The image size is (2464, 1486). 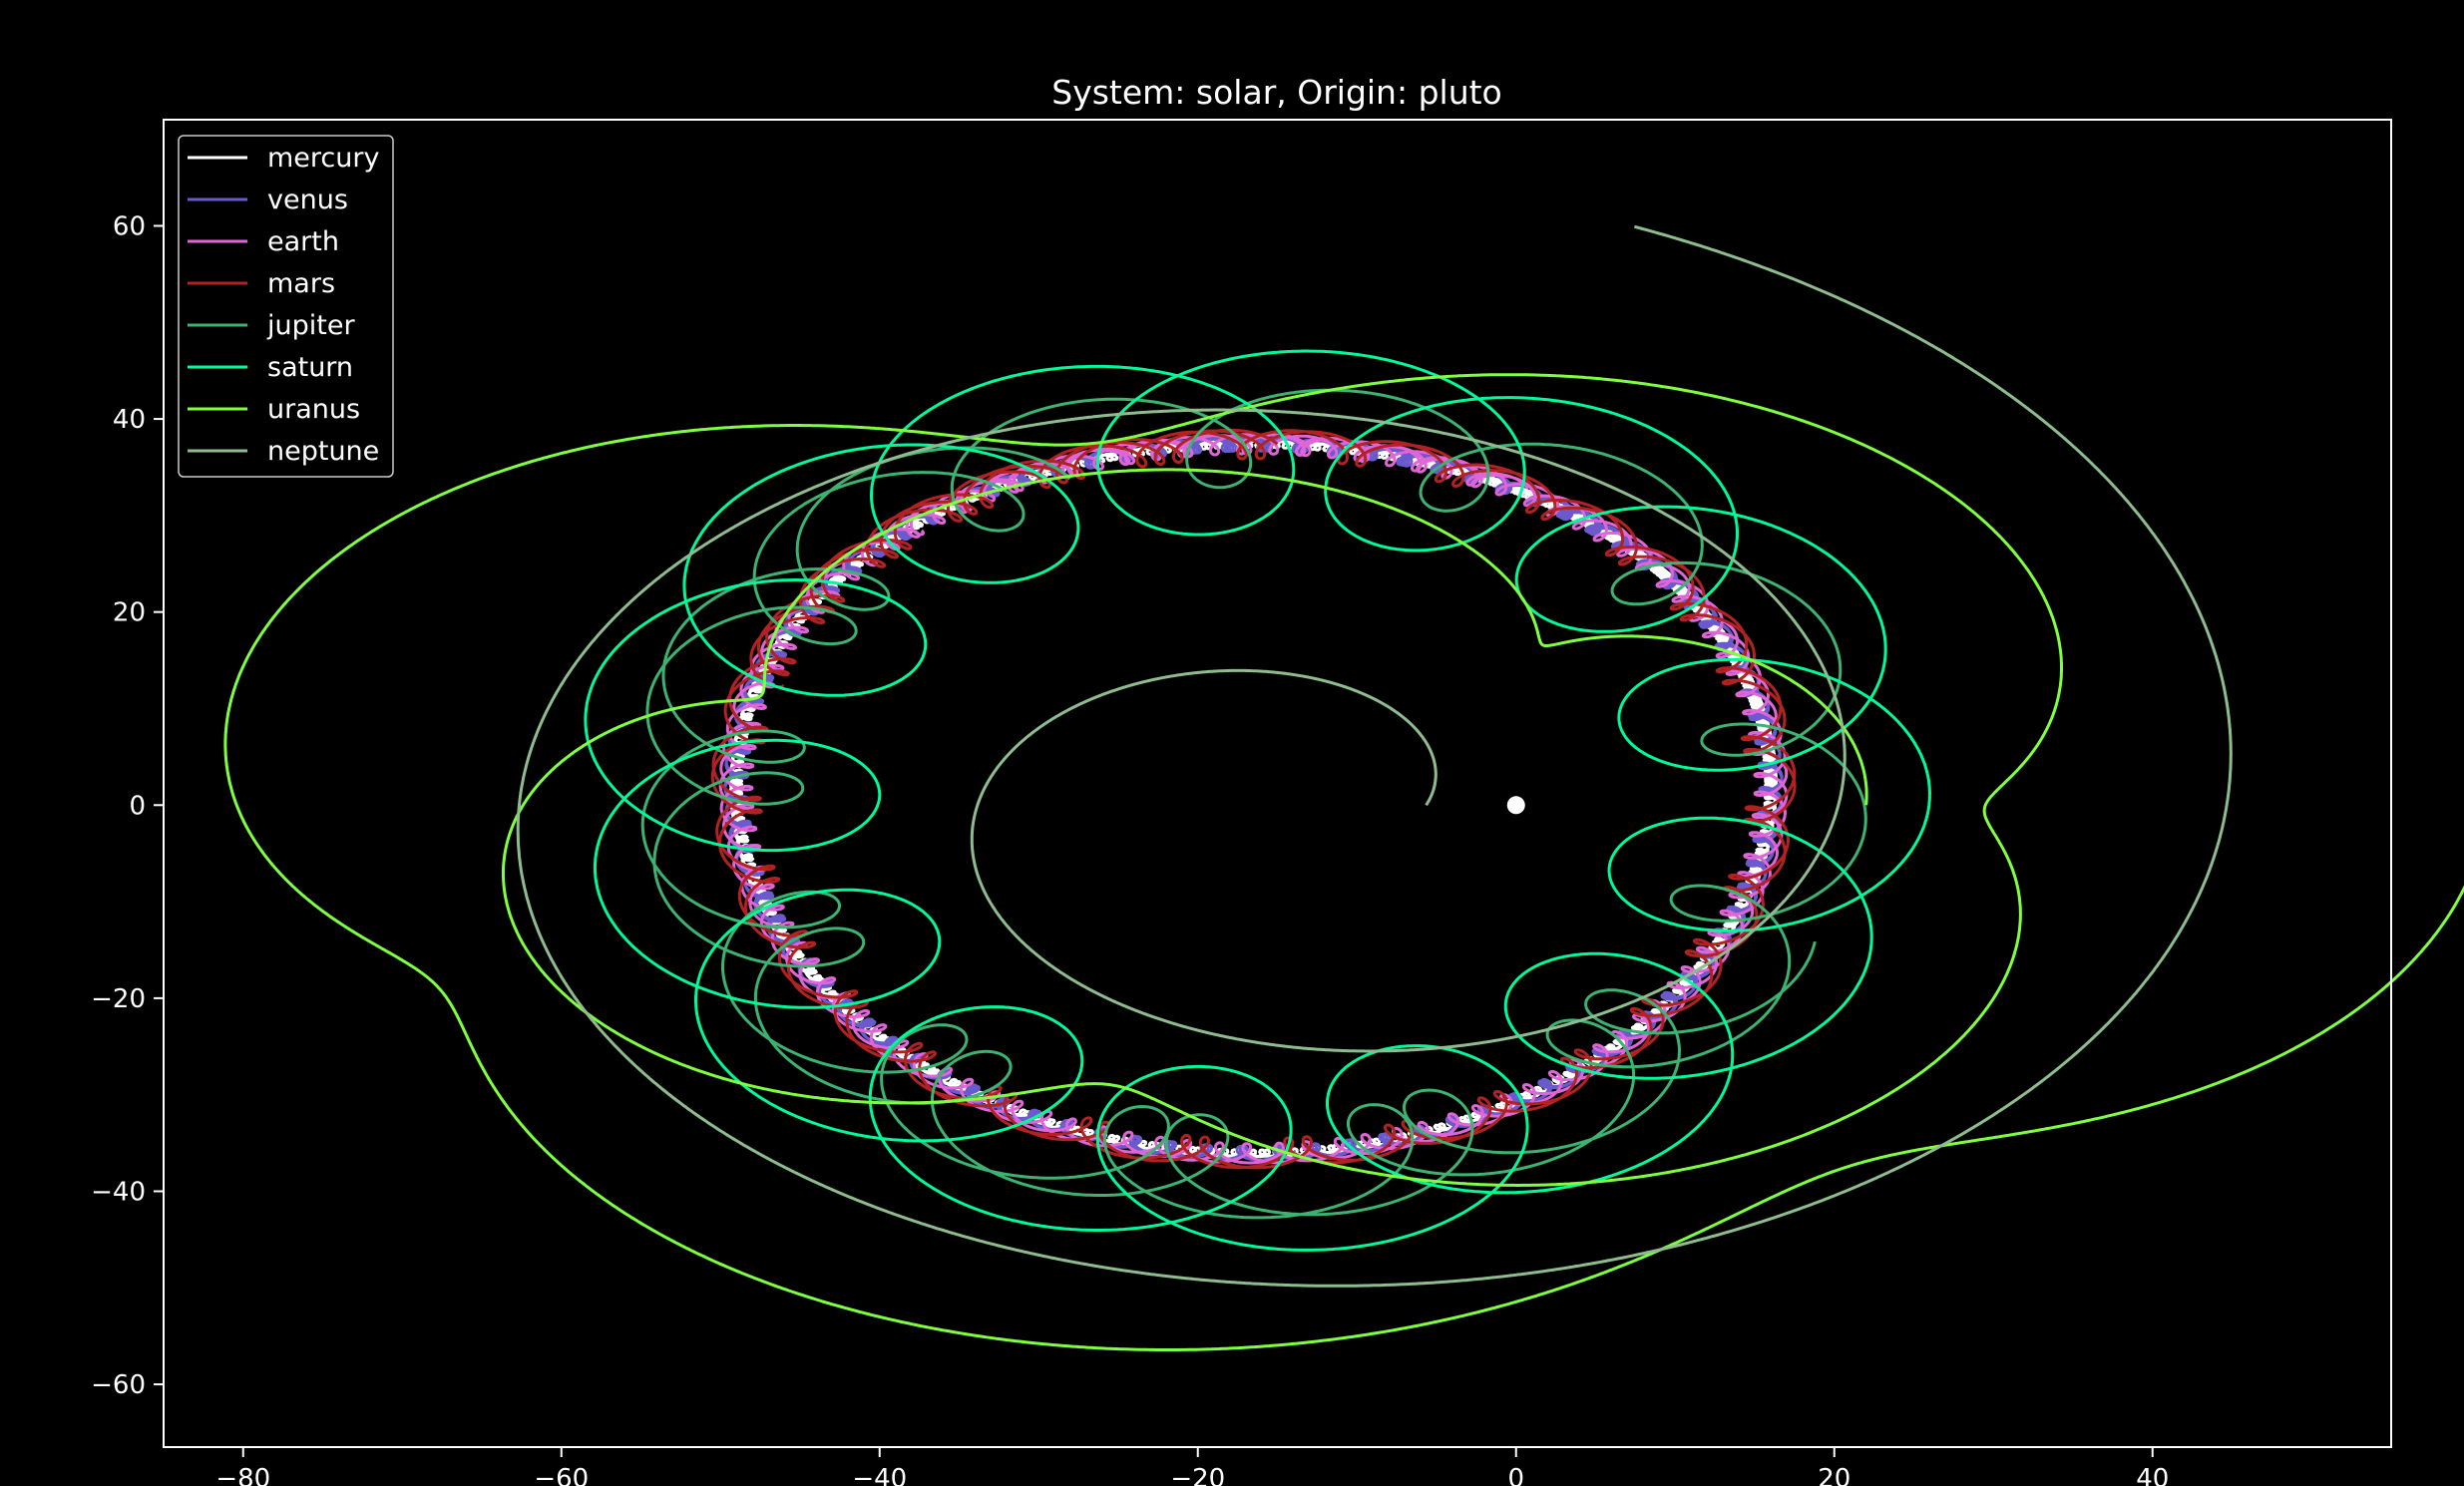 What do you see at coordinates (129, 613) in the screenshot?
I see `y-tick-label: 20` at bounding box center [129, 613].